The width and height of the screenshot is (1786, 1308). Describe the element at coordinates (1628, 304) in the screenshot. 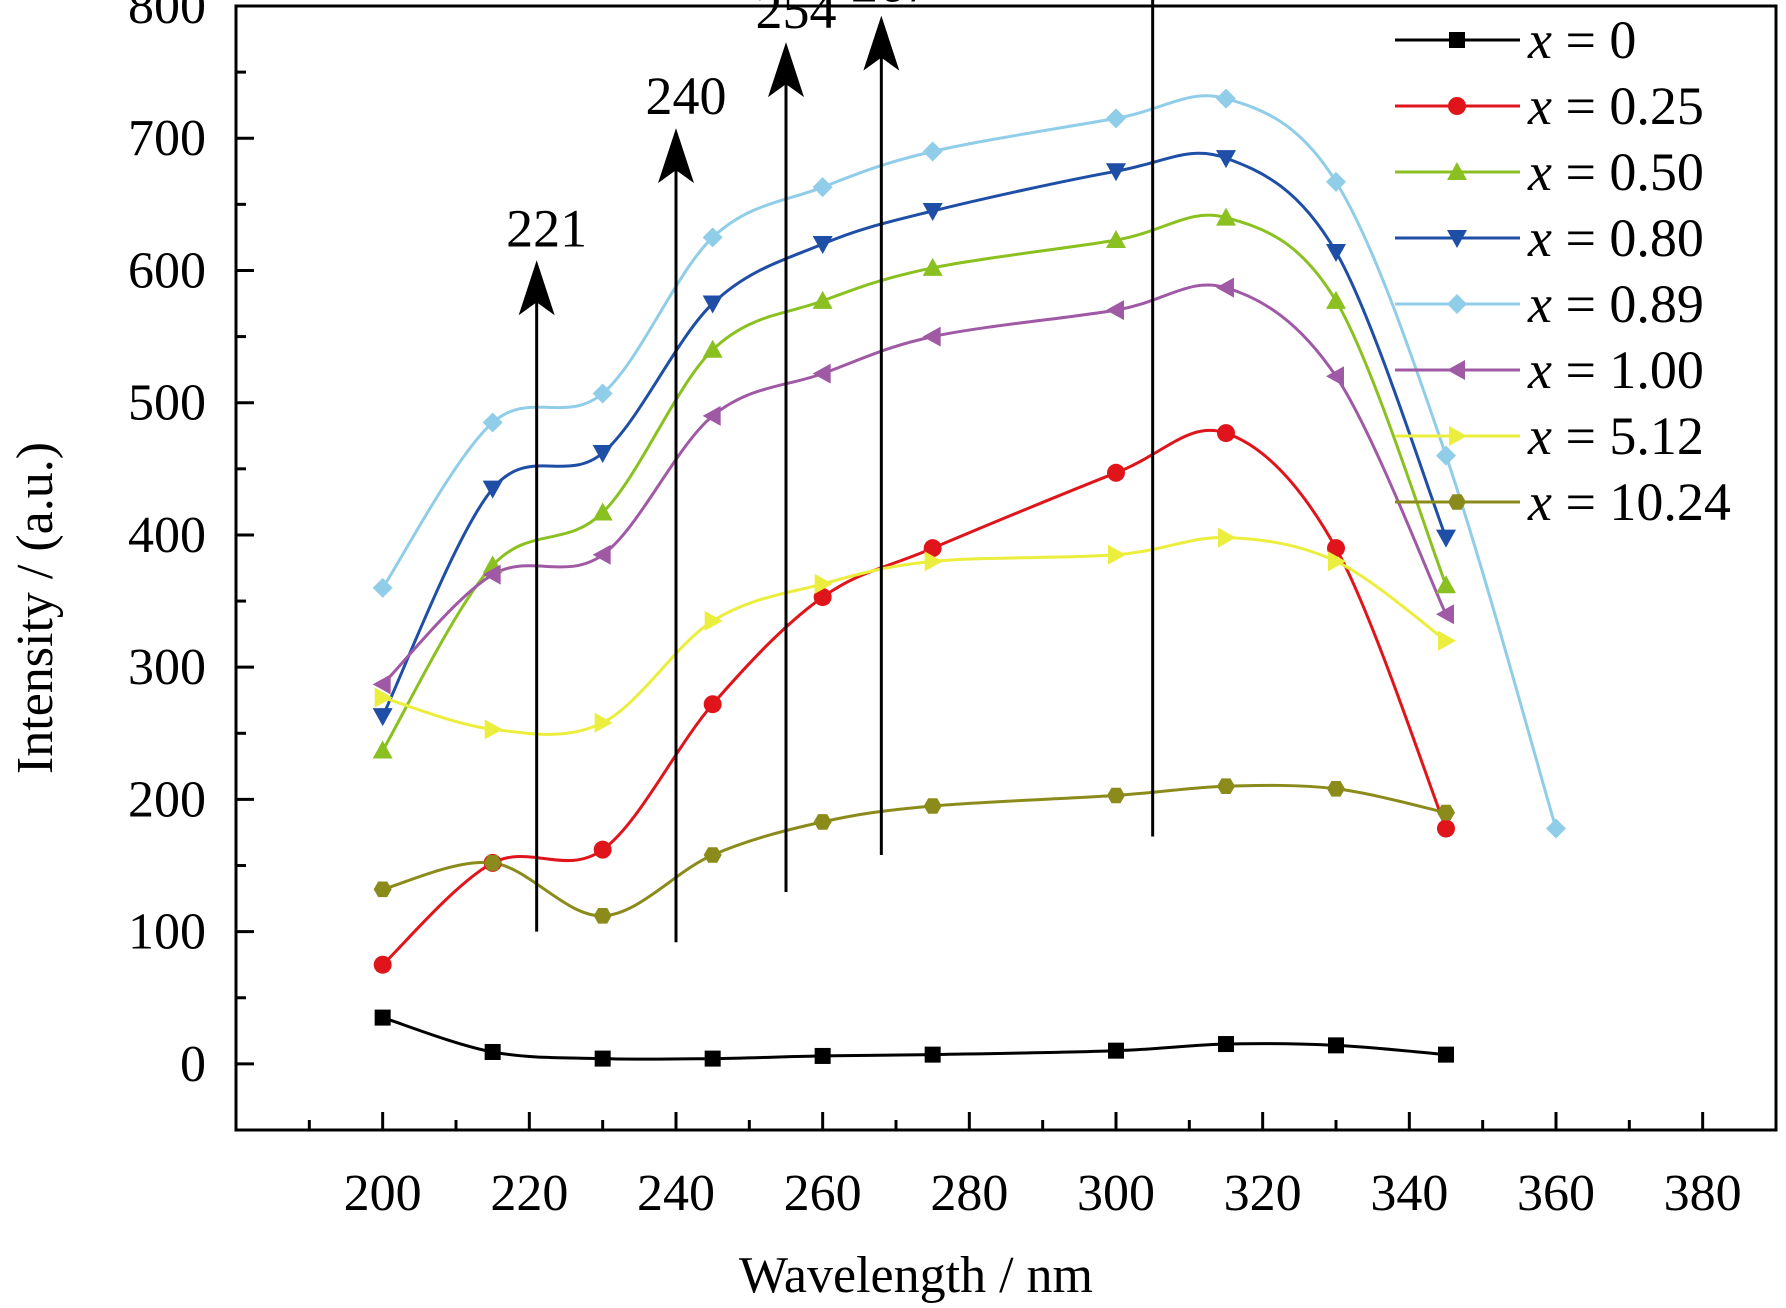

I see `legend-value: = 0.89` at that location.